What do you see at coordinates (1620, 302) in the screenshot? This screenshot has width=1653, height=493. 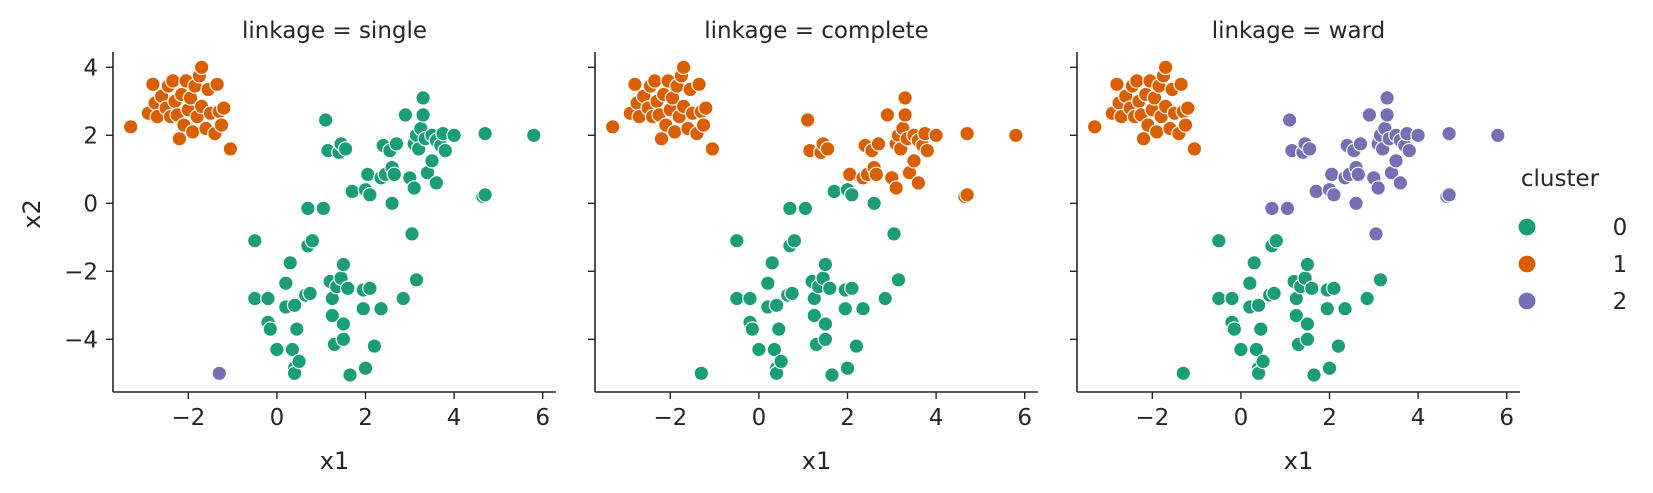 I see `legend-label: 2` at bounding box center [1620, 302].